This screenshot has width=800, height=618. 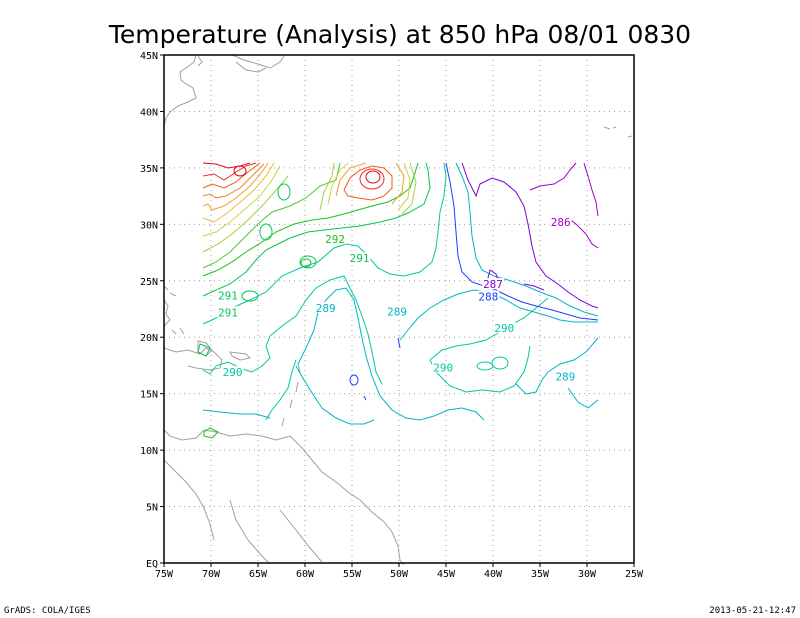 I want to click on contour-label: 292, so click(x=335, y=239).